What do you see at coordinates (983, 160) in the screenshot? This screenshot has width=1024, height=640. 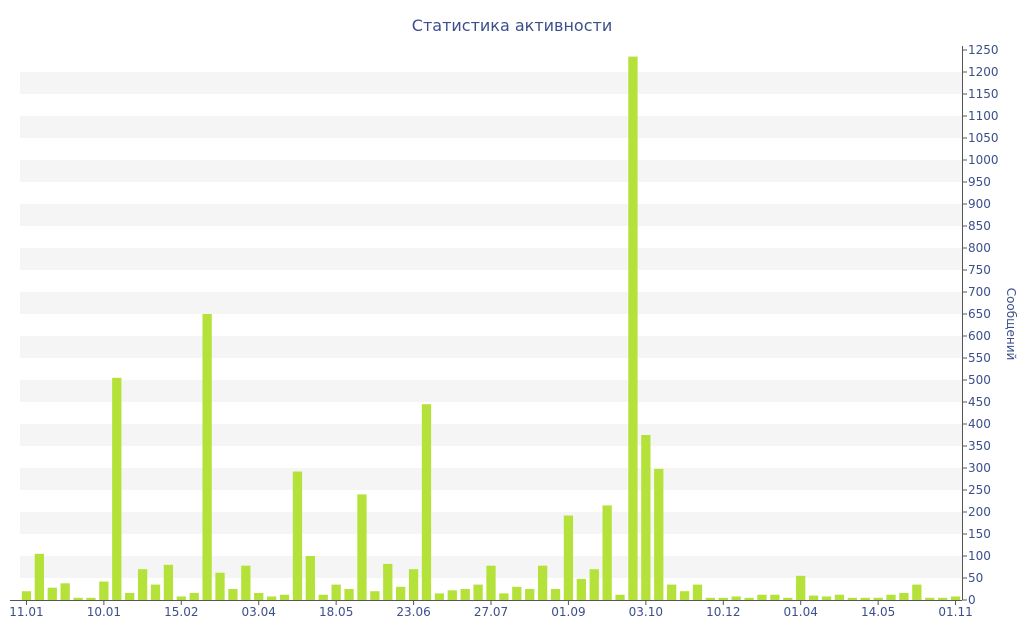 I see `y-tick-label: 1000` at bounding box center [983, 160].